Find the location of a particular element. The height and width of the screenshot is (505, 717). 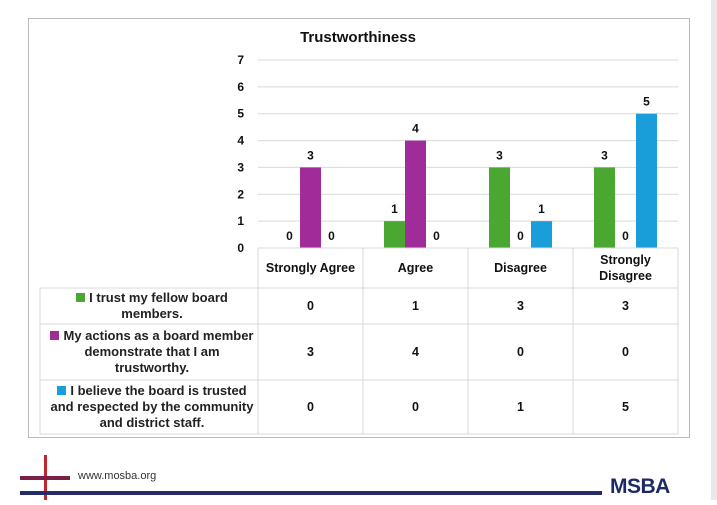

footer-url: www.mosba.org is located at coordinates (117, 476).